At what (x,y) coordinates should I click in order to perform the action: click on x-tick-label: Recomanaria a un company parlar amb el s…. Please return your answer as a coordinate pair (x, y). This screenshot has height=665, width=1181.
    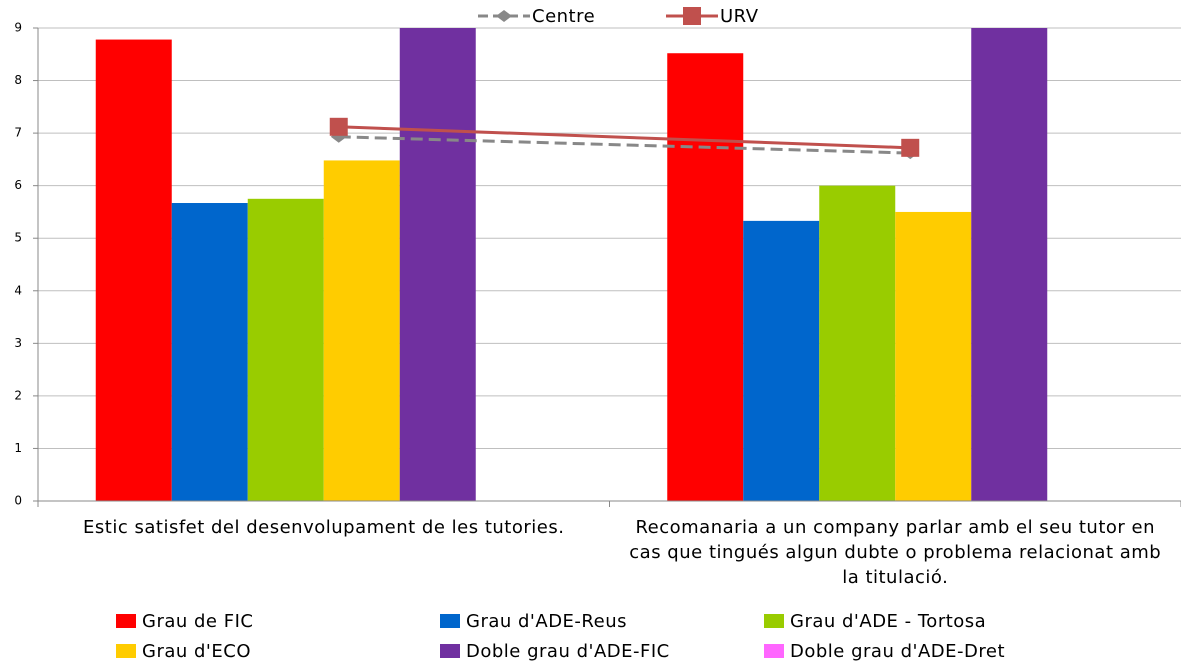
    Looking at the image, I should click on (895, 552).